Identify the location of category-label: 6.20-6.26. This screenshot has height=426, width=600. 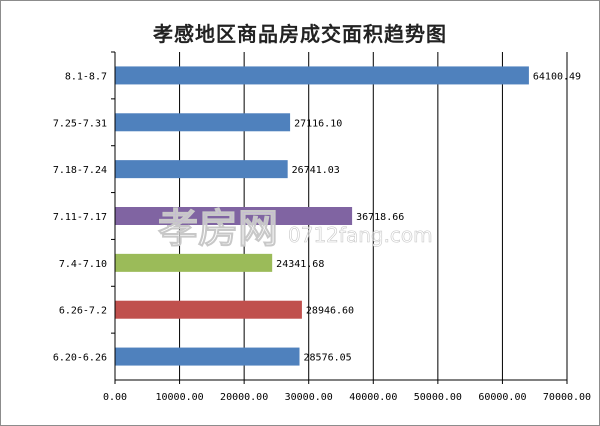
(80, 358).